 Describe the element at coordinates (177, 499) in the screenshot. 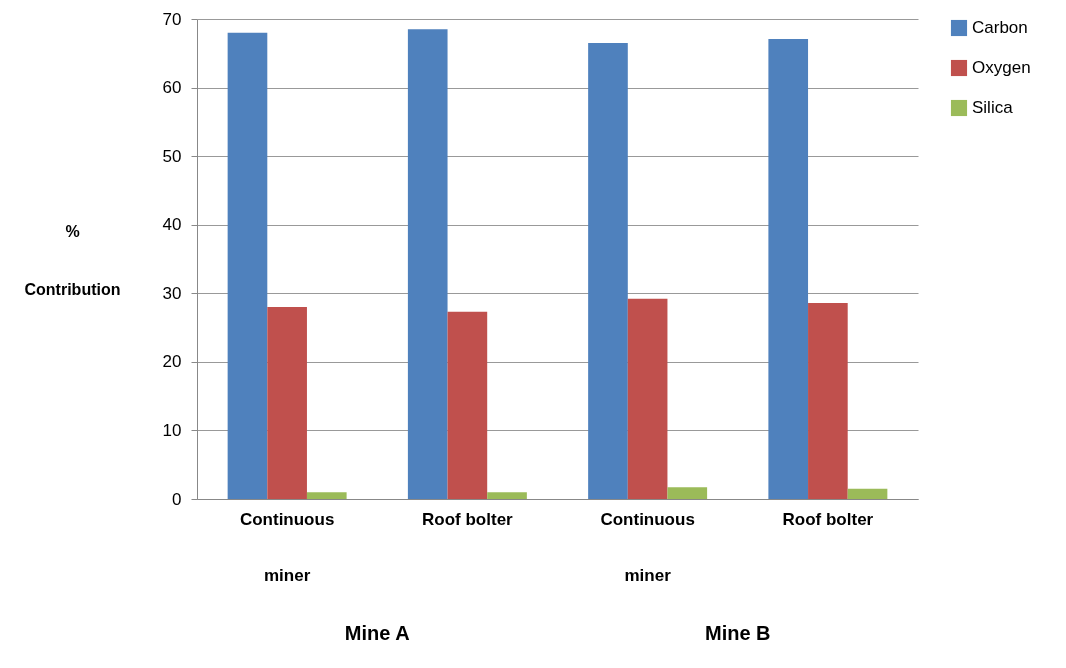

I see `y-tick-label: 0` at that location.